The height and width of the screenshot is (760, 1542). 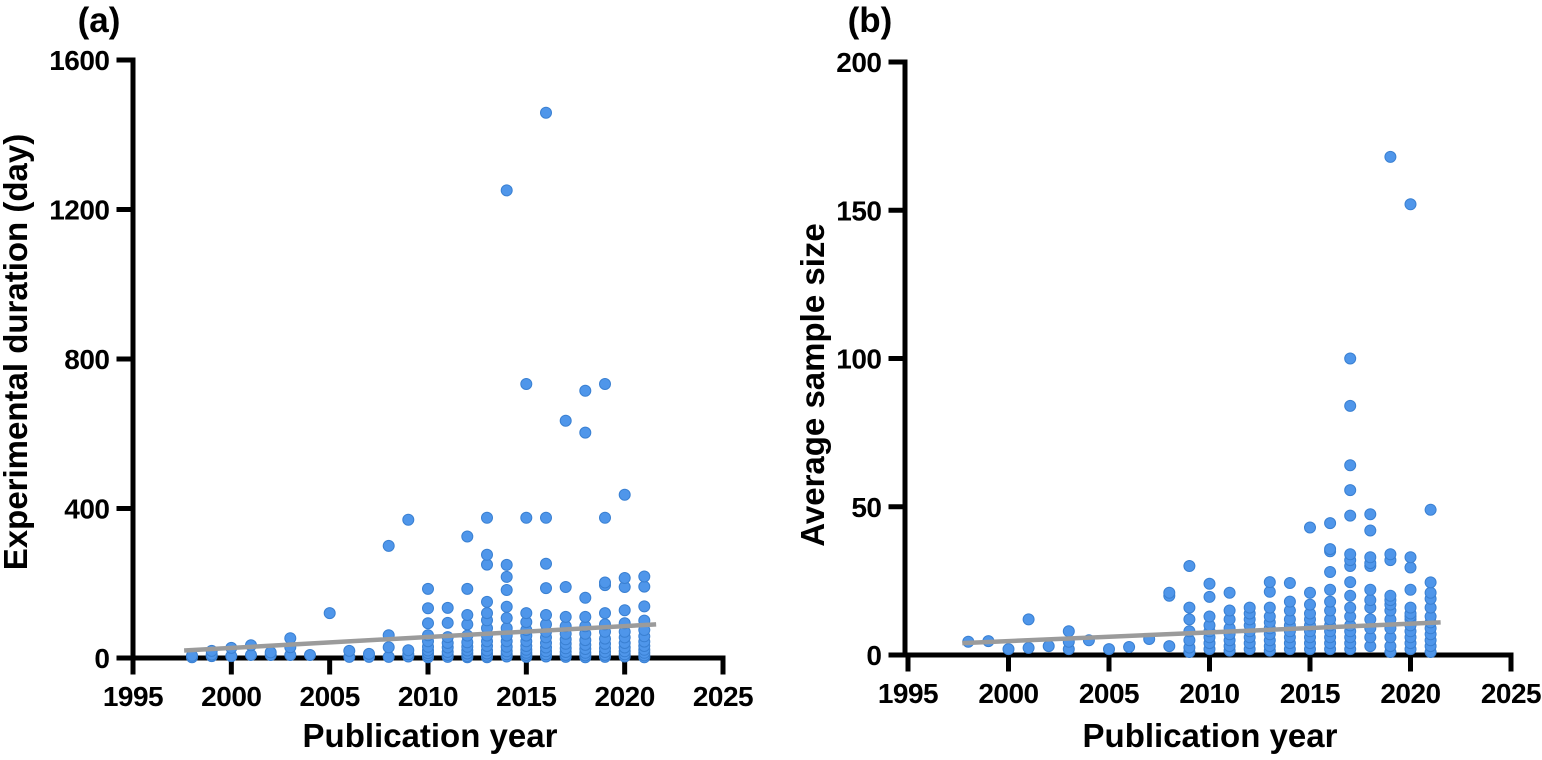 What do you see at coordinates (870, 20) in the screenshot?
I see `panel-label: (b)` at bounding box center [870, 20].